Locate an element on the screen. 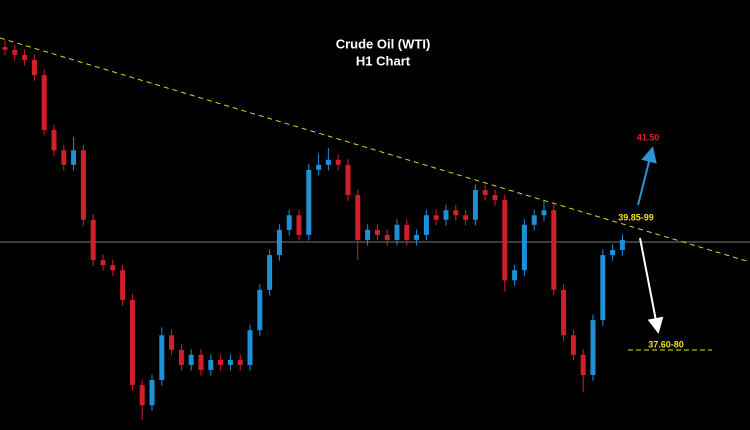  upside-target-label: 41.50 is located at coordinates (648, 137).